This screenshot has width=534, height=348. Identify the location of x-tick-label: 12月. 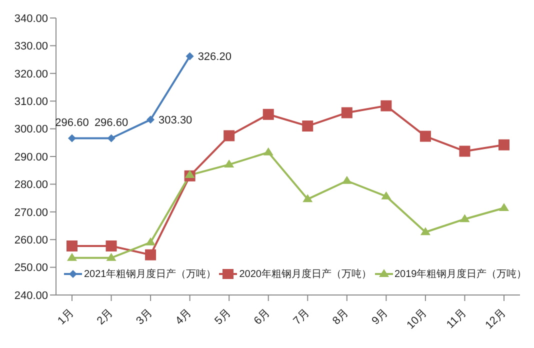
(495, 319).